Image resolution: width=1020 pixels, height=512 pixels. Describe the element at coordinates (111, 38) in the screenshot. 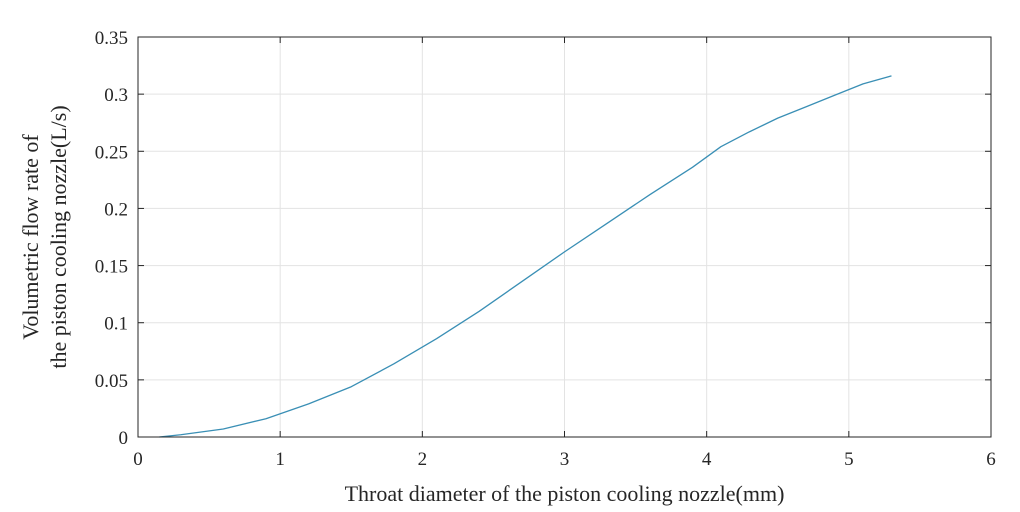

I see `y-tick-label: 0.35` at that location.